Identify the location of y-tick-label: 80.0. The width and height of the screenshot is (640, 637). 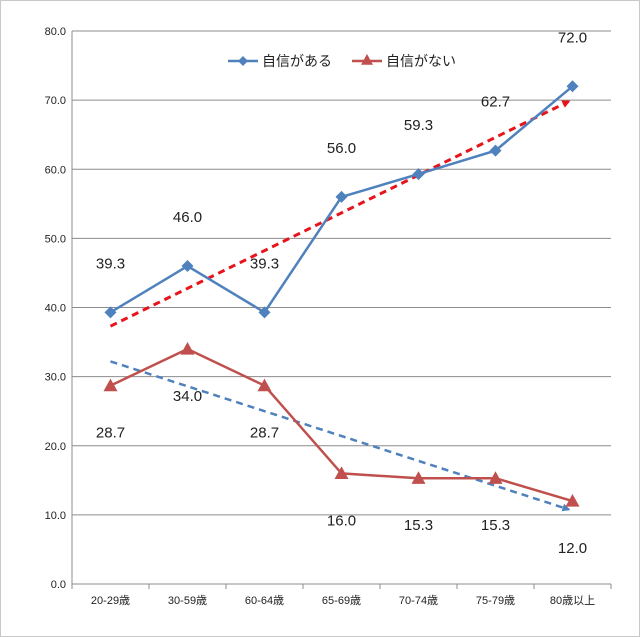
(55, 32).